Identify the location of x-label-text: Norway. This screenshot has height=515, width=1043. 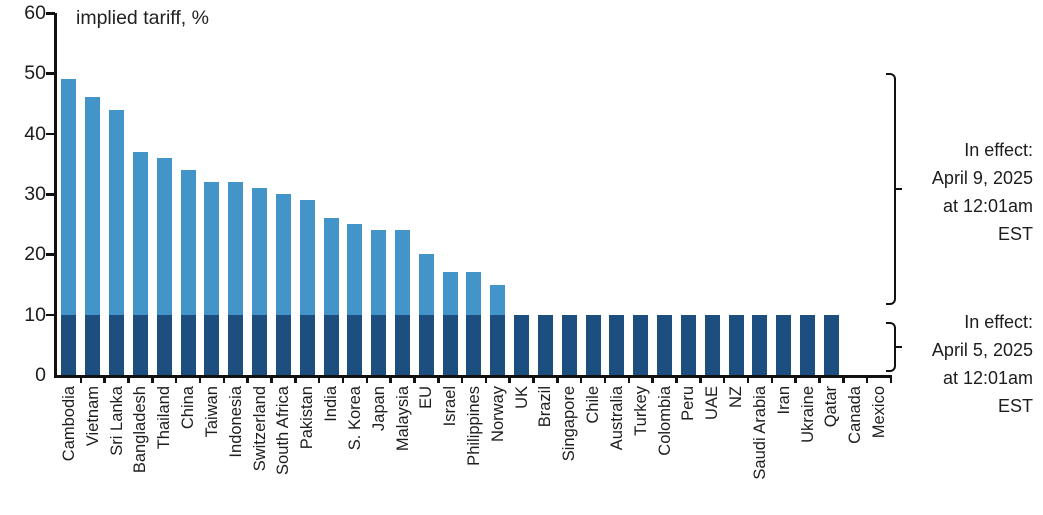
(497, 414).